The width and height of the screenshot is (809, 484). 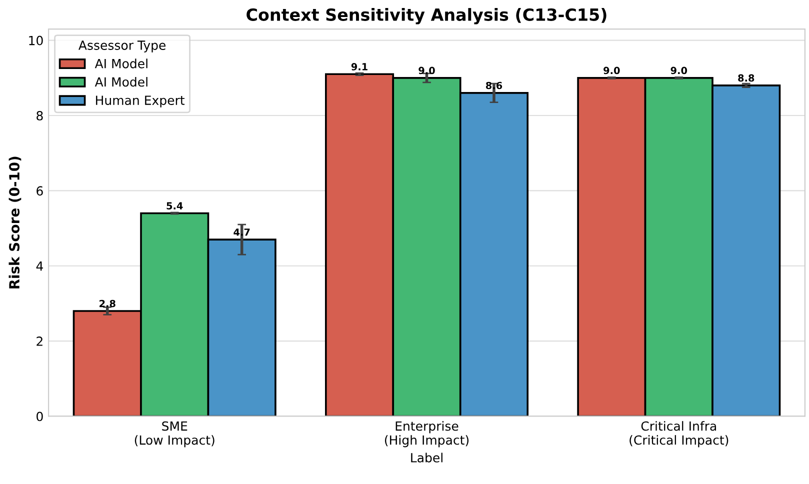 I want to click on x-tick-label: SME (Low Impact), so click(x=174, y=434).